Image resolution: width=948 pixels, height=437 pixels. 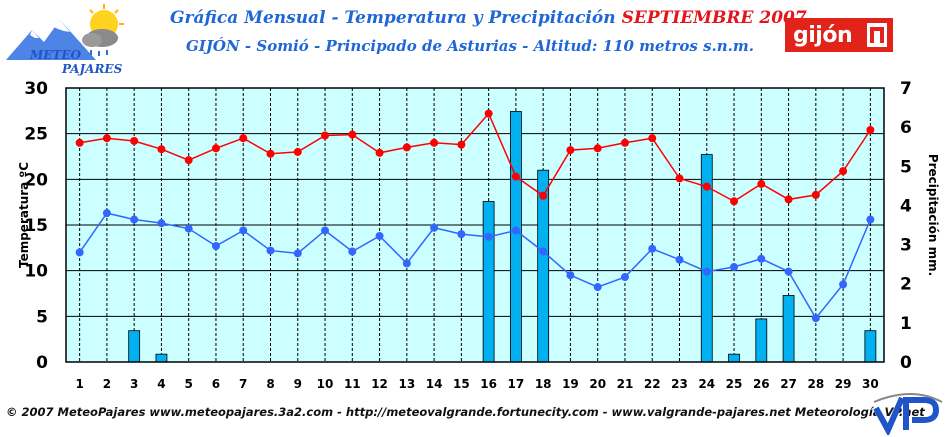 I want to click on x-tick-label: 29, so click(x=843, y=384).